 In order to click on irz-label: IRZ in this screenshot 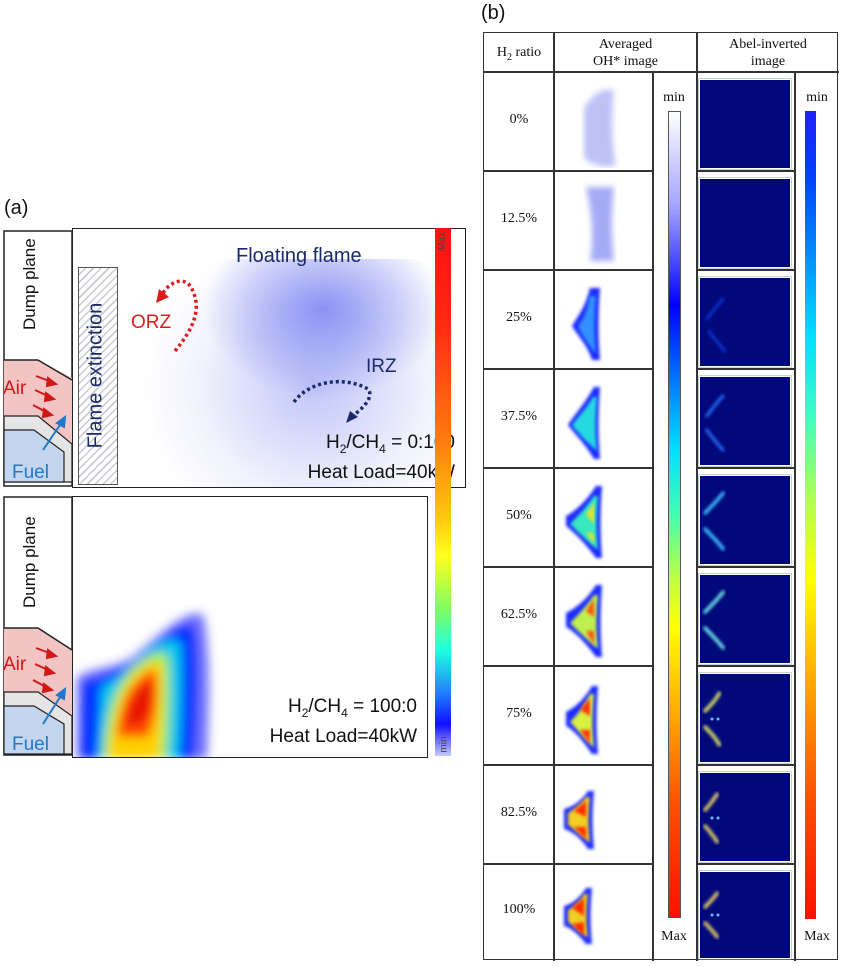, I will do `click(381, 366)`.